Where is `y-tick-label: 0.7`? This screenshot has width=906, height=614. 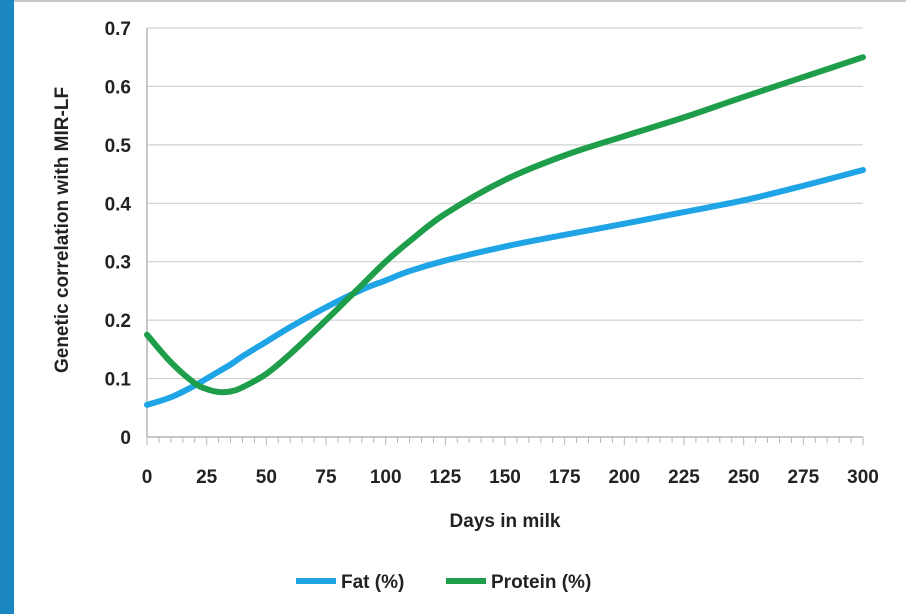
y-tick-label: 0.7 is located at coordinates (118, 29).